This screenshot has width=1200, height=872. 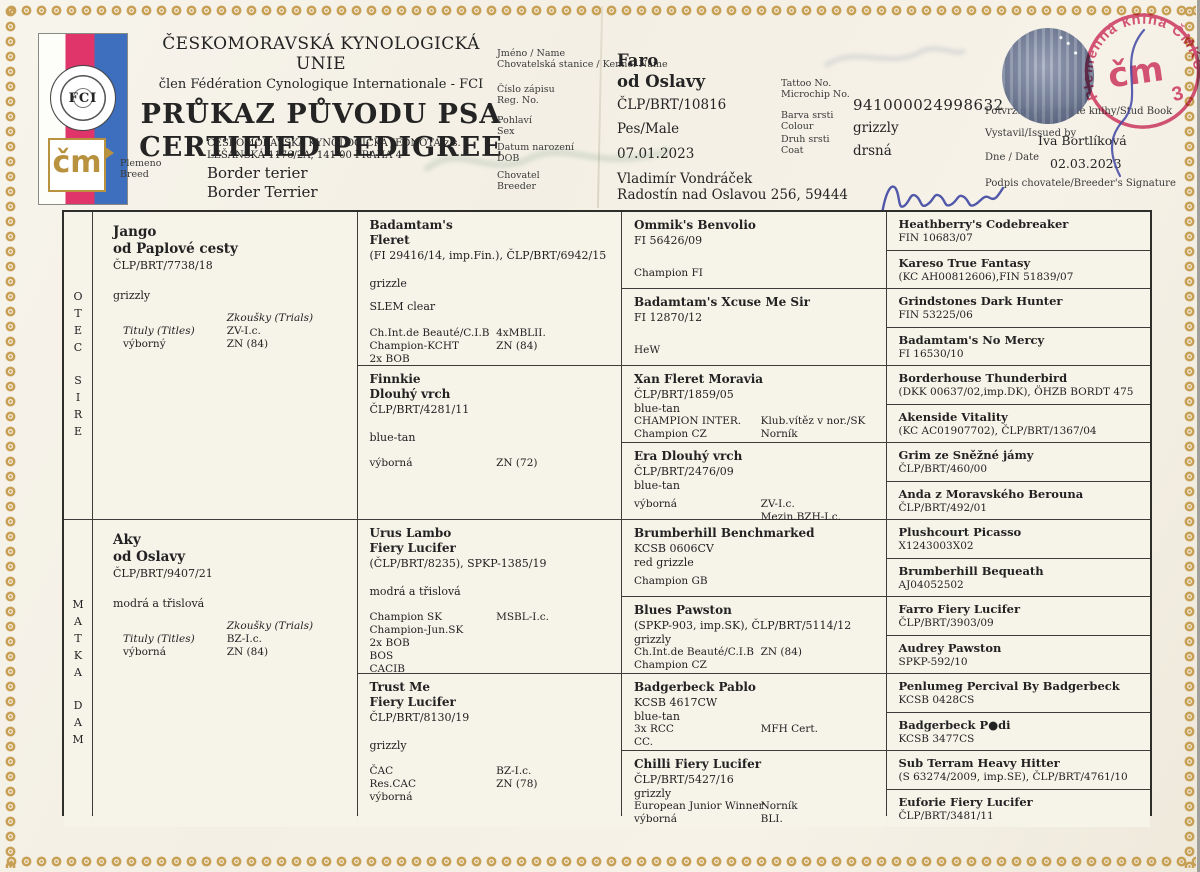 What do you see at coordinates (943, 469) in the screenshot?
I see `dog-reg: ČLP/BRT/460/00` at bounding box center [943, 469].